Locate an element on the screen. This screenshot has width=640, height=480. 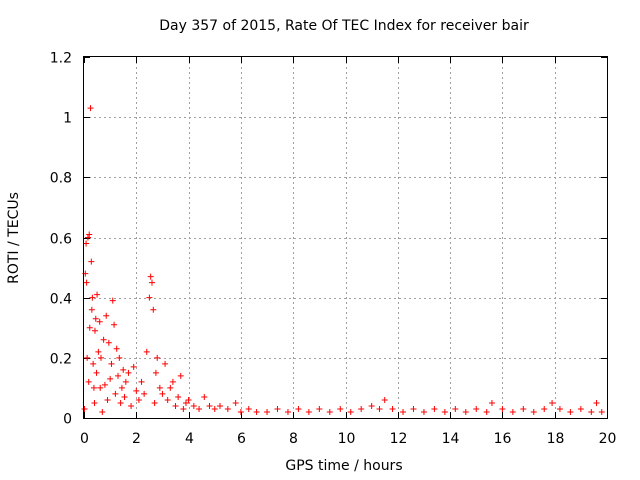
y-tick-label: 0.8 is located at coordinates (61, 179).